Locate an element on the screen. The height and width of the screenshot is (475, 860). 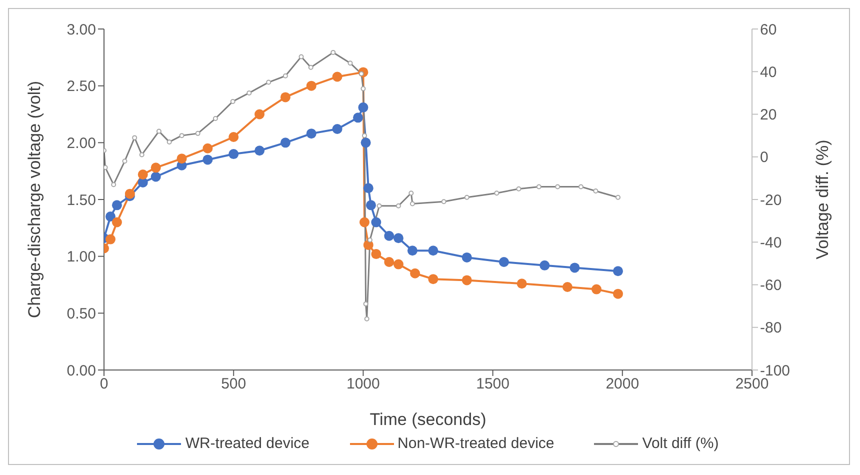
y-tick-label: 2.50 is located at coordinates (81, 87).